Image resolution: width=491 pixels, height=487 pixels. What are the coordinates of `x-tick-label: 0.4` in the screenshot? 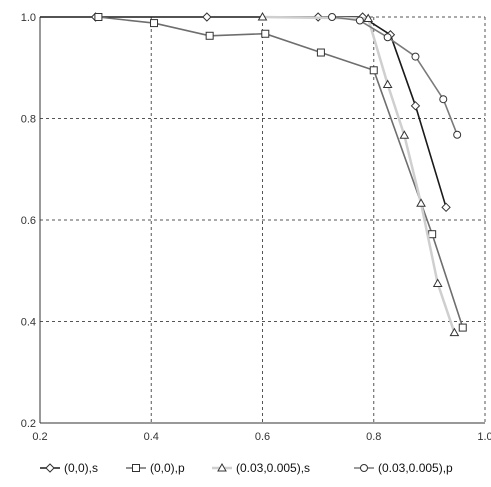 It's located at (151, 437).